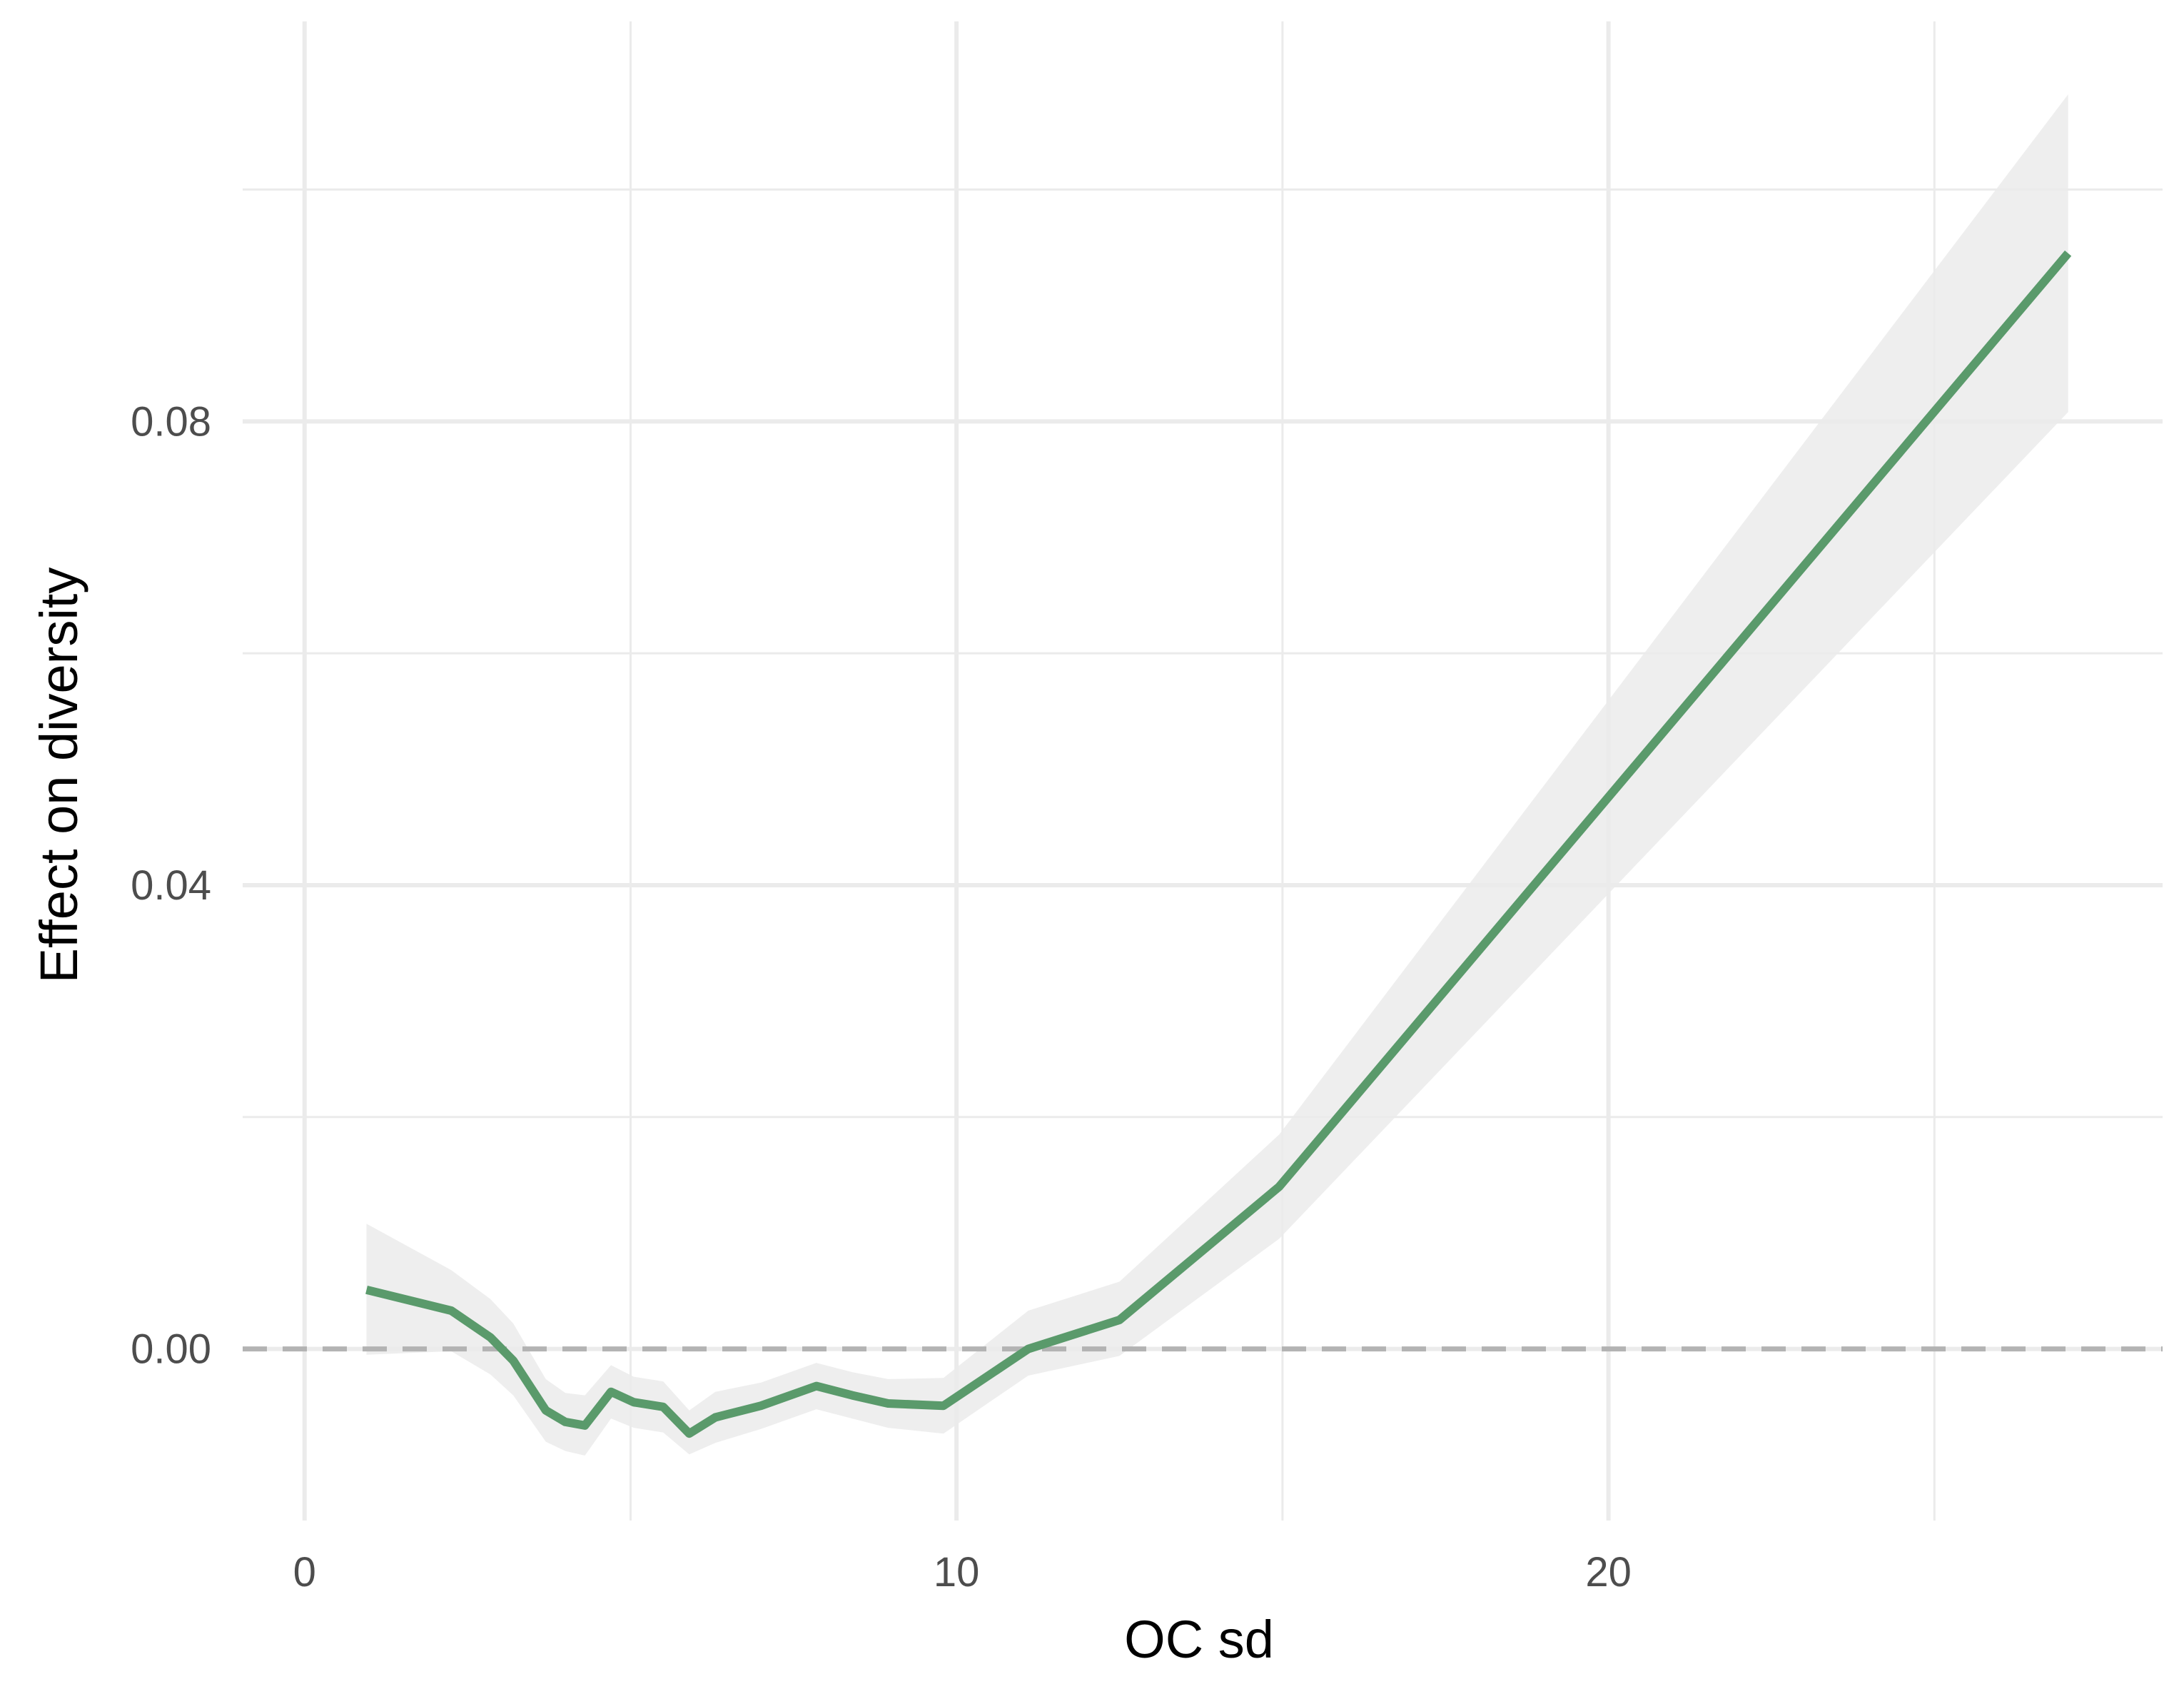 This screenshot has width=2184, height=1699. I want to click on x-tick-labels: 0 10 20, so click(962, 1572).